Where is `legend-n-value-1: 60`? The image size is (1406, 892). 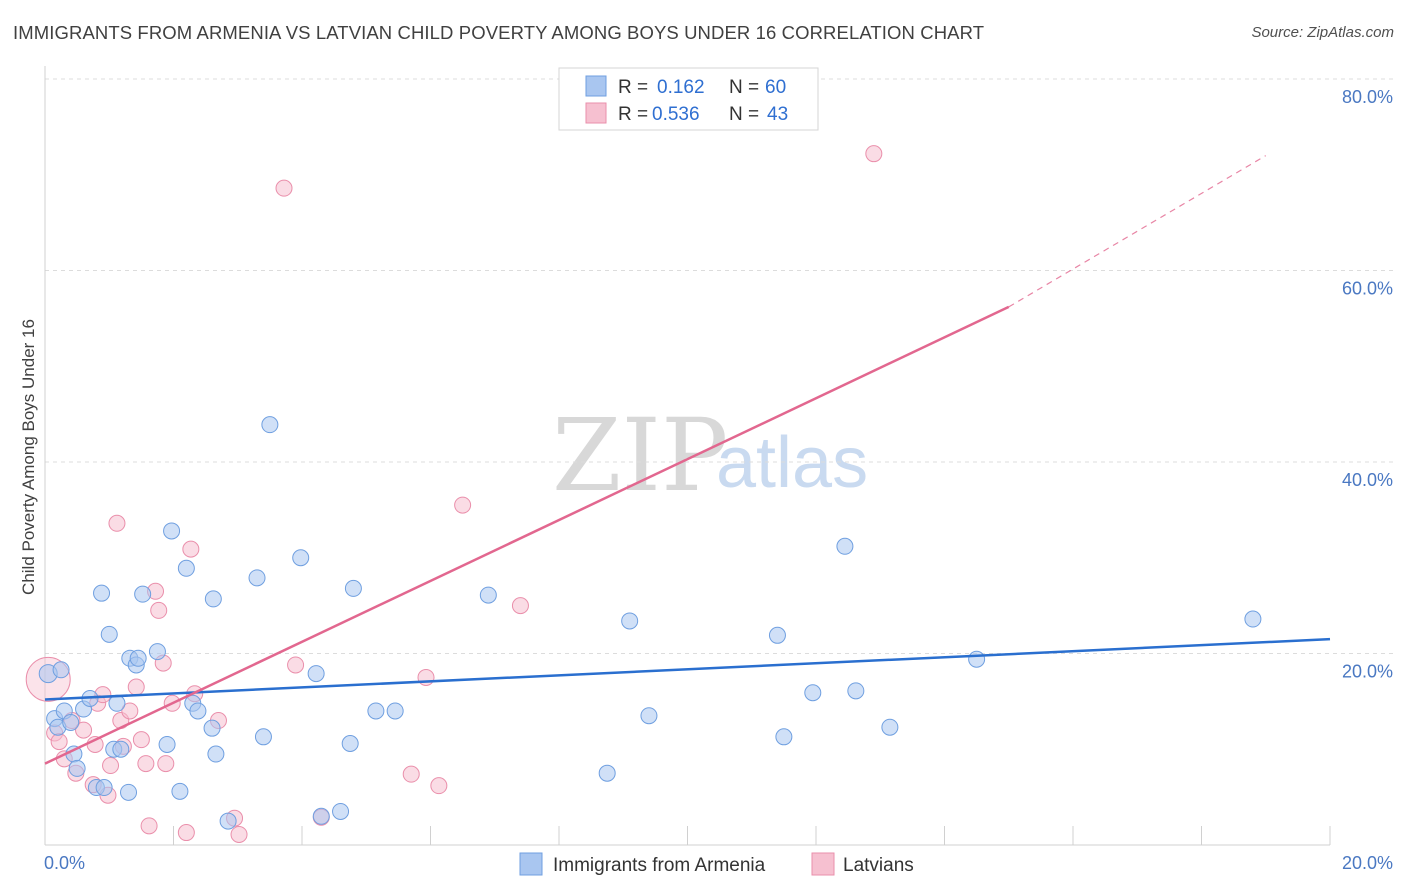 legend-n-value-1: 60 is located at coordinates (775, 87).